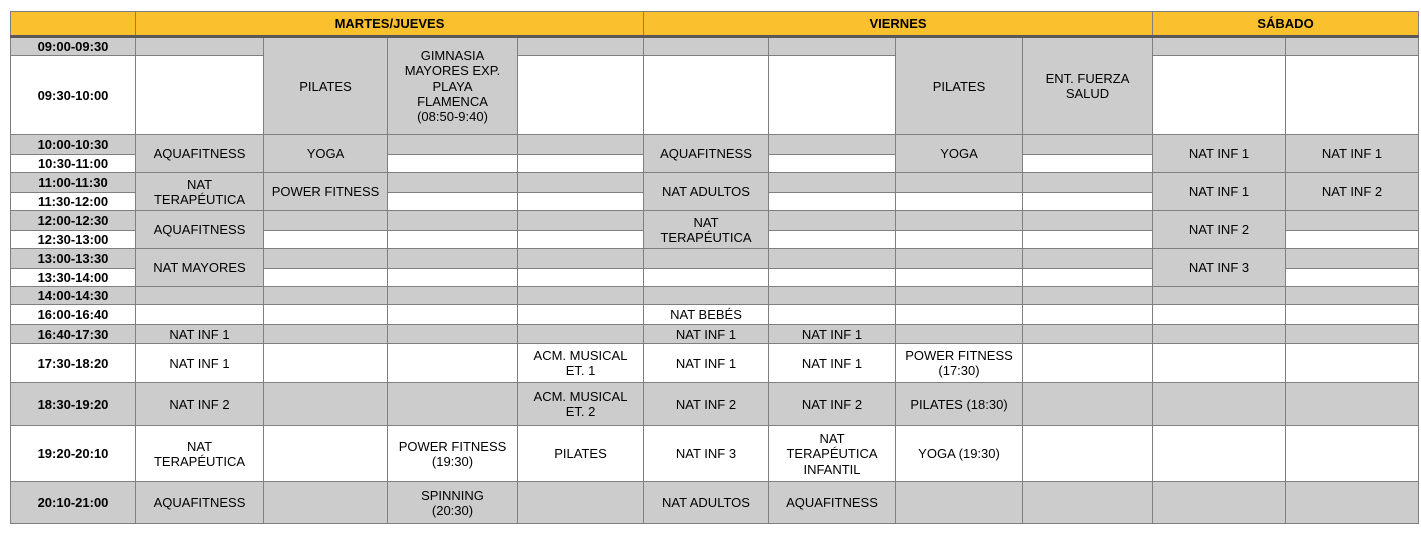 This screenshot has height=550, width=1421. What do you see at coordinates (73, 145) in the screenshot?
I see `time-cell: 10:00-10:30` at bounding box center [73, 145].